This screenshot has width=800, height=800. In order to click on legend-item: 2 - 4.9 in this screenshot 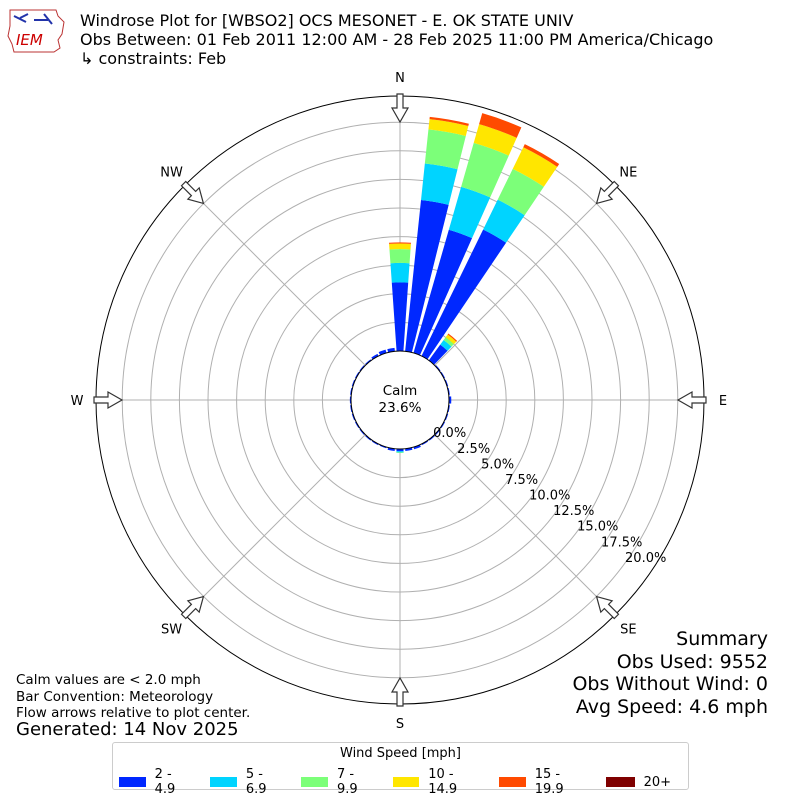, I will do `click(156, 782)`.